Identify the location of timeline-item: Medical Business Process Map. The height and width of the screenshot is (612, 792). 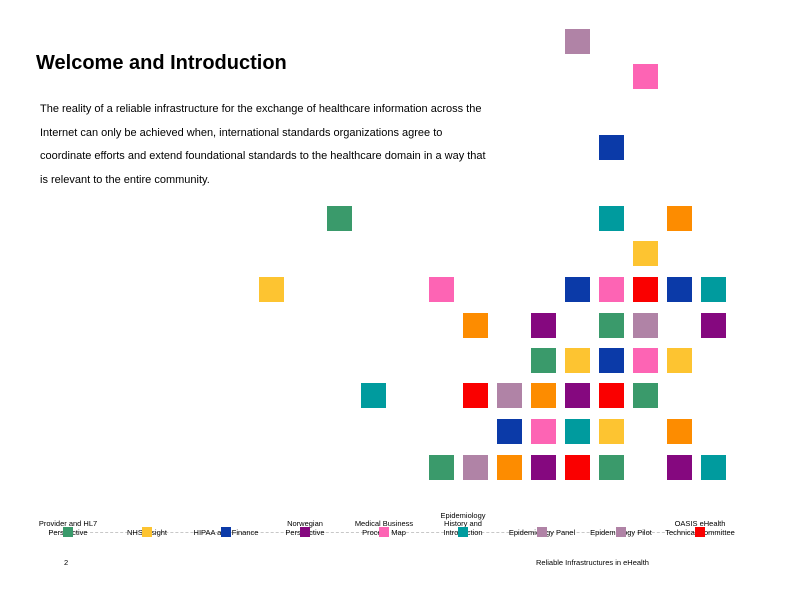
(384, 520).